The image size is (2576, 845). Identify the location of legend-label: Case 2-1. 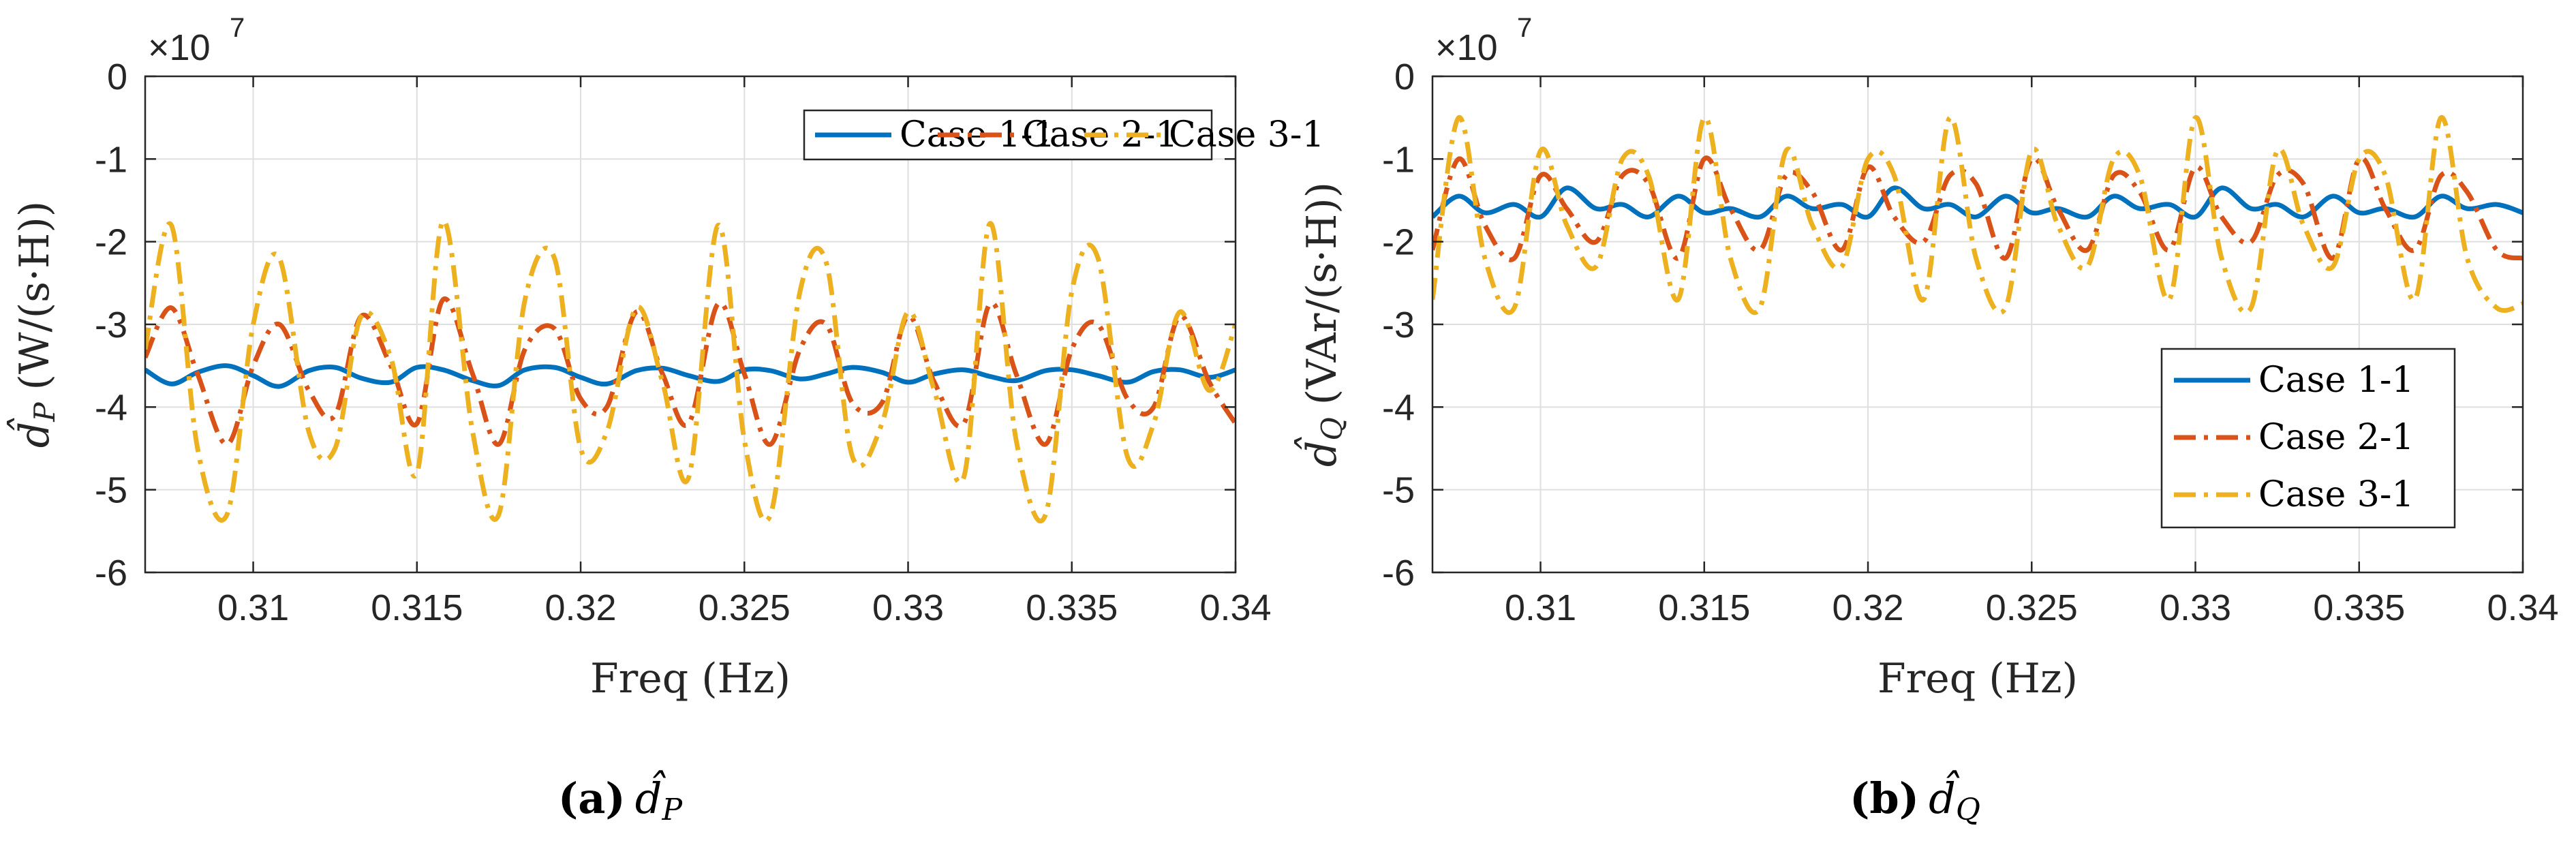
(2336, 437).